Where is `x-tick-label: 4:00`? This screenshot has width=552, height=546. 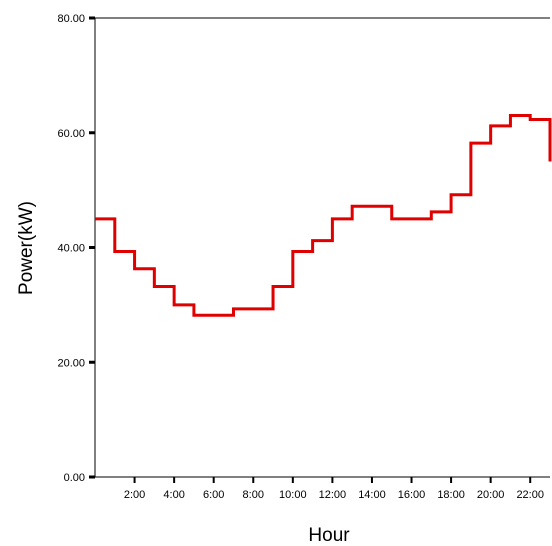
x-tick-label: 4:00 is located at coordinates (173, 495).